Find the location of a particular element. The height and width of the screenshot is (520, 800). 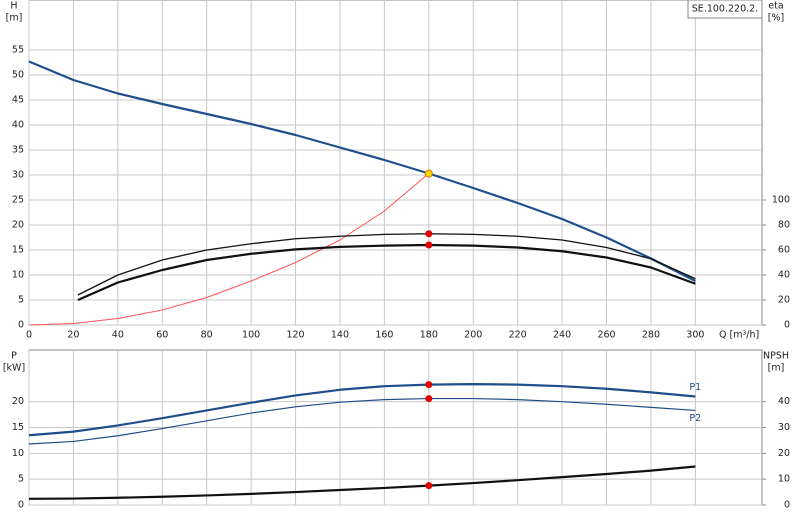

x-tick-label: 200 is located at coordinates (473, 335).